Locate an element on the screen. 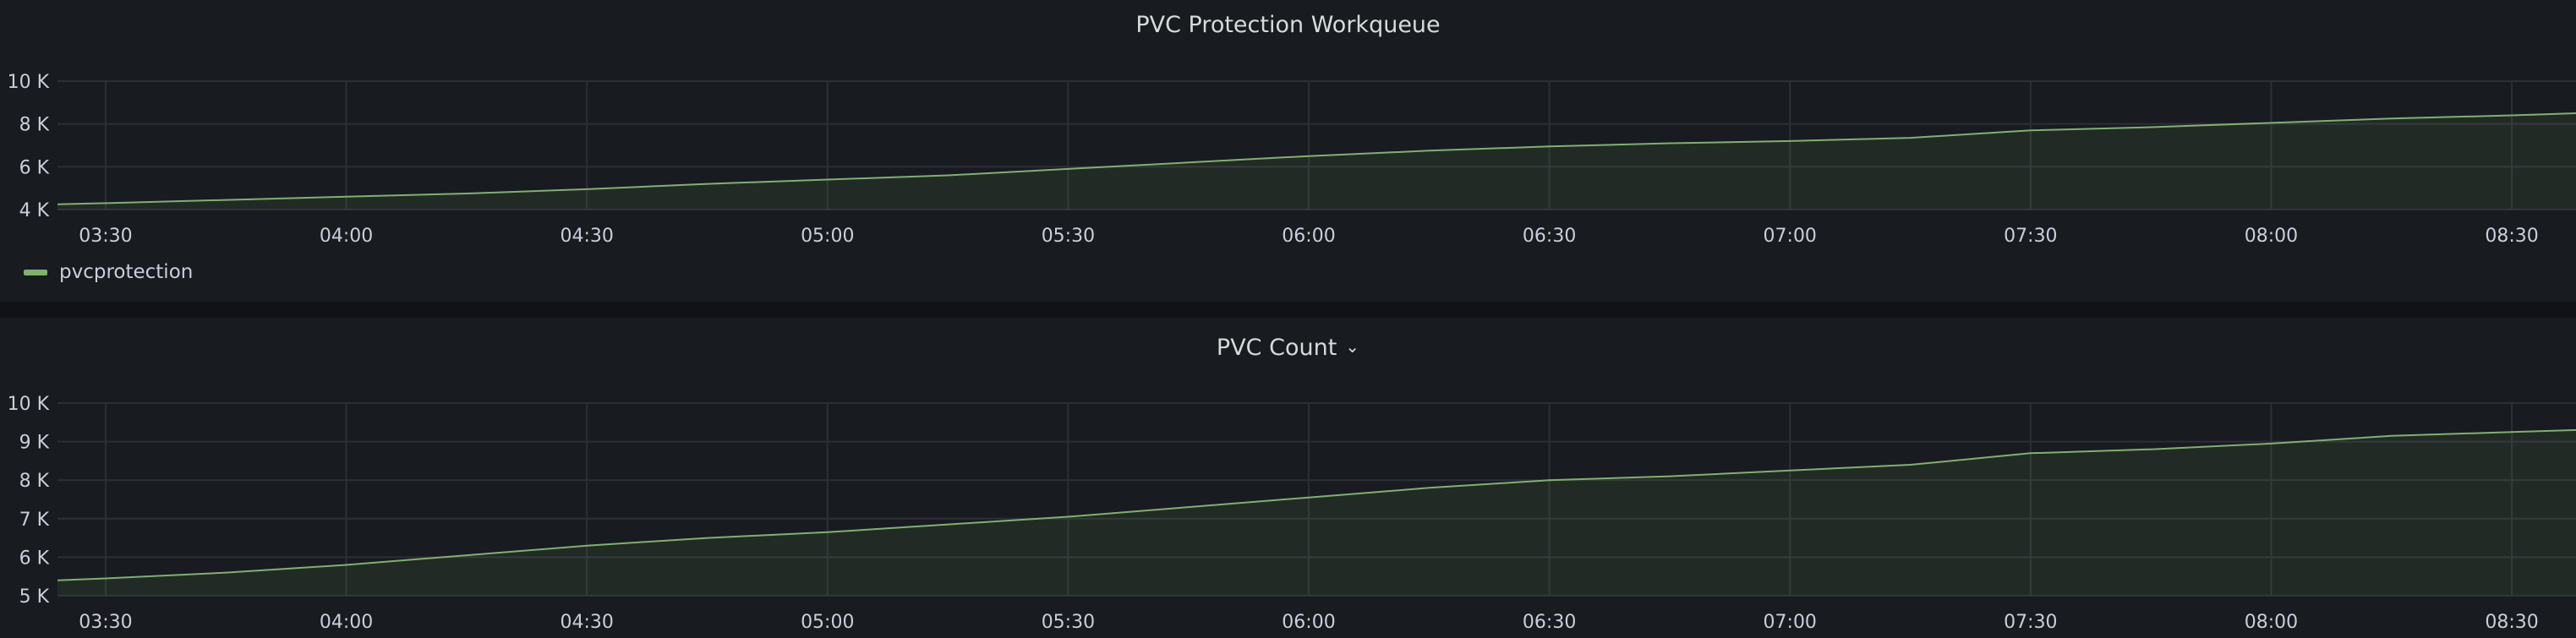 Image resolution: width=2576 pixels, height=638 pixels. panel-title: PVC Protection Workqueue is located at coordinates (1288, 25).